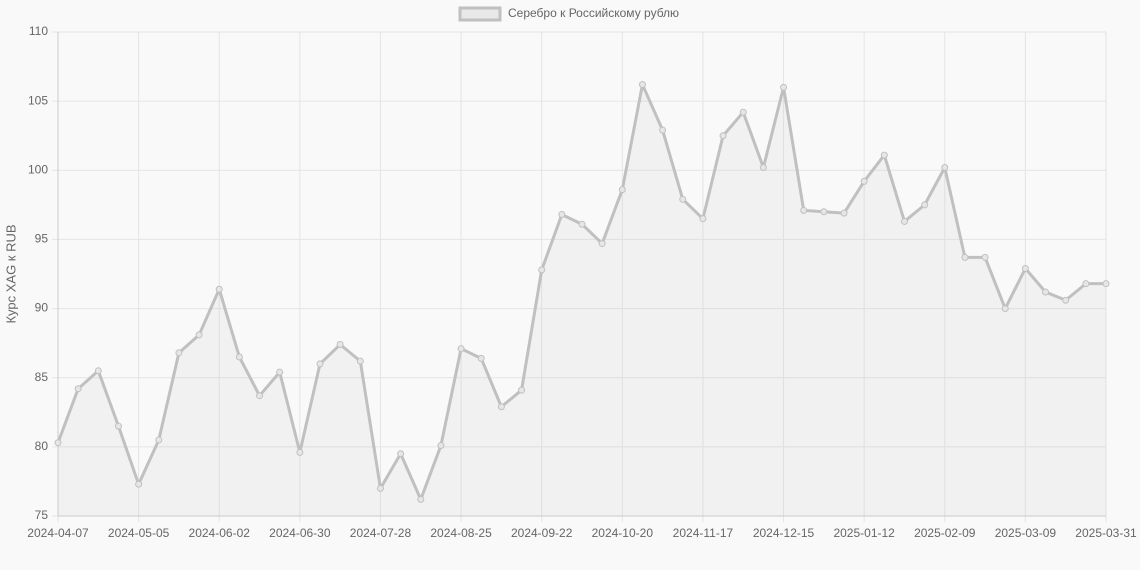 This screenshot has height=570, width=1140. I want to click on y-tick-label: 85, so click(42, 377).